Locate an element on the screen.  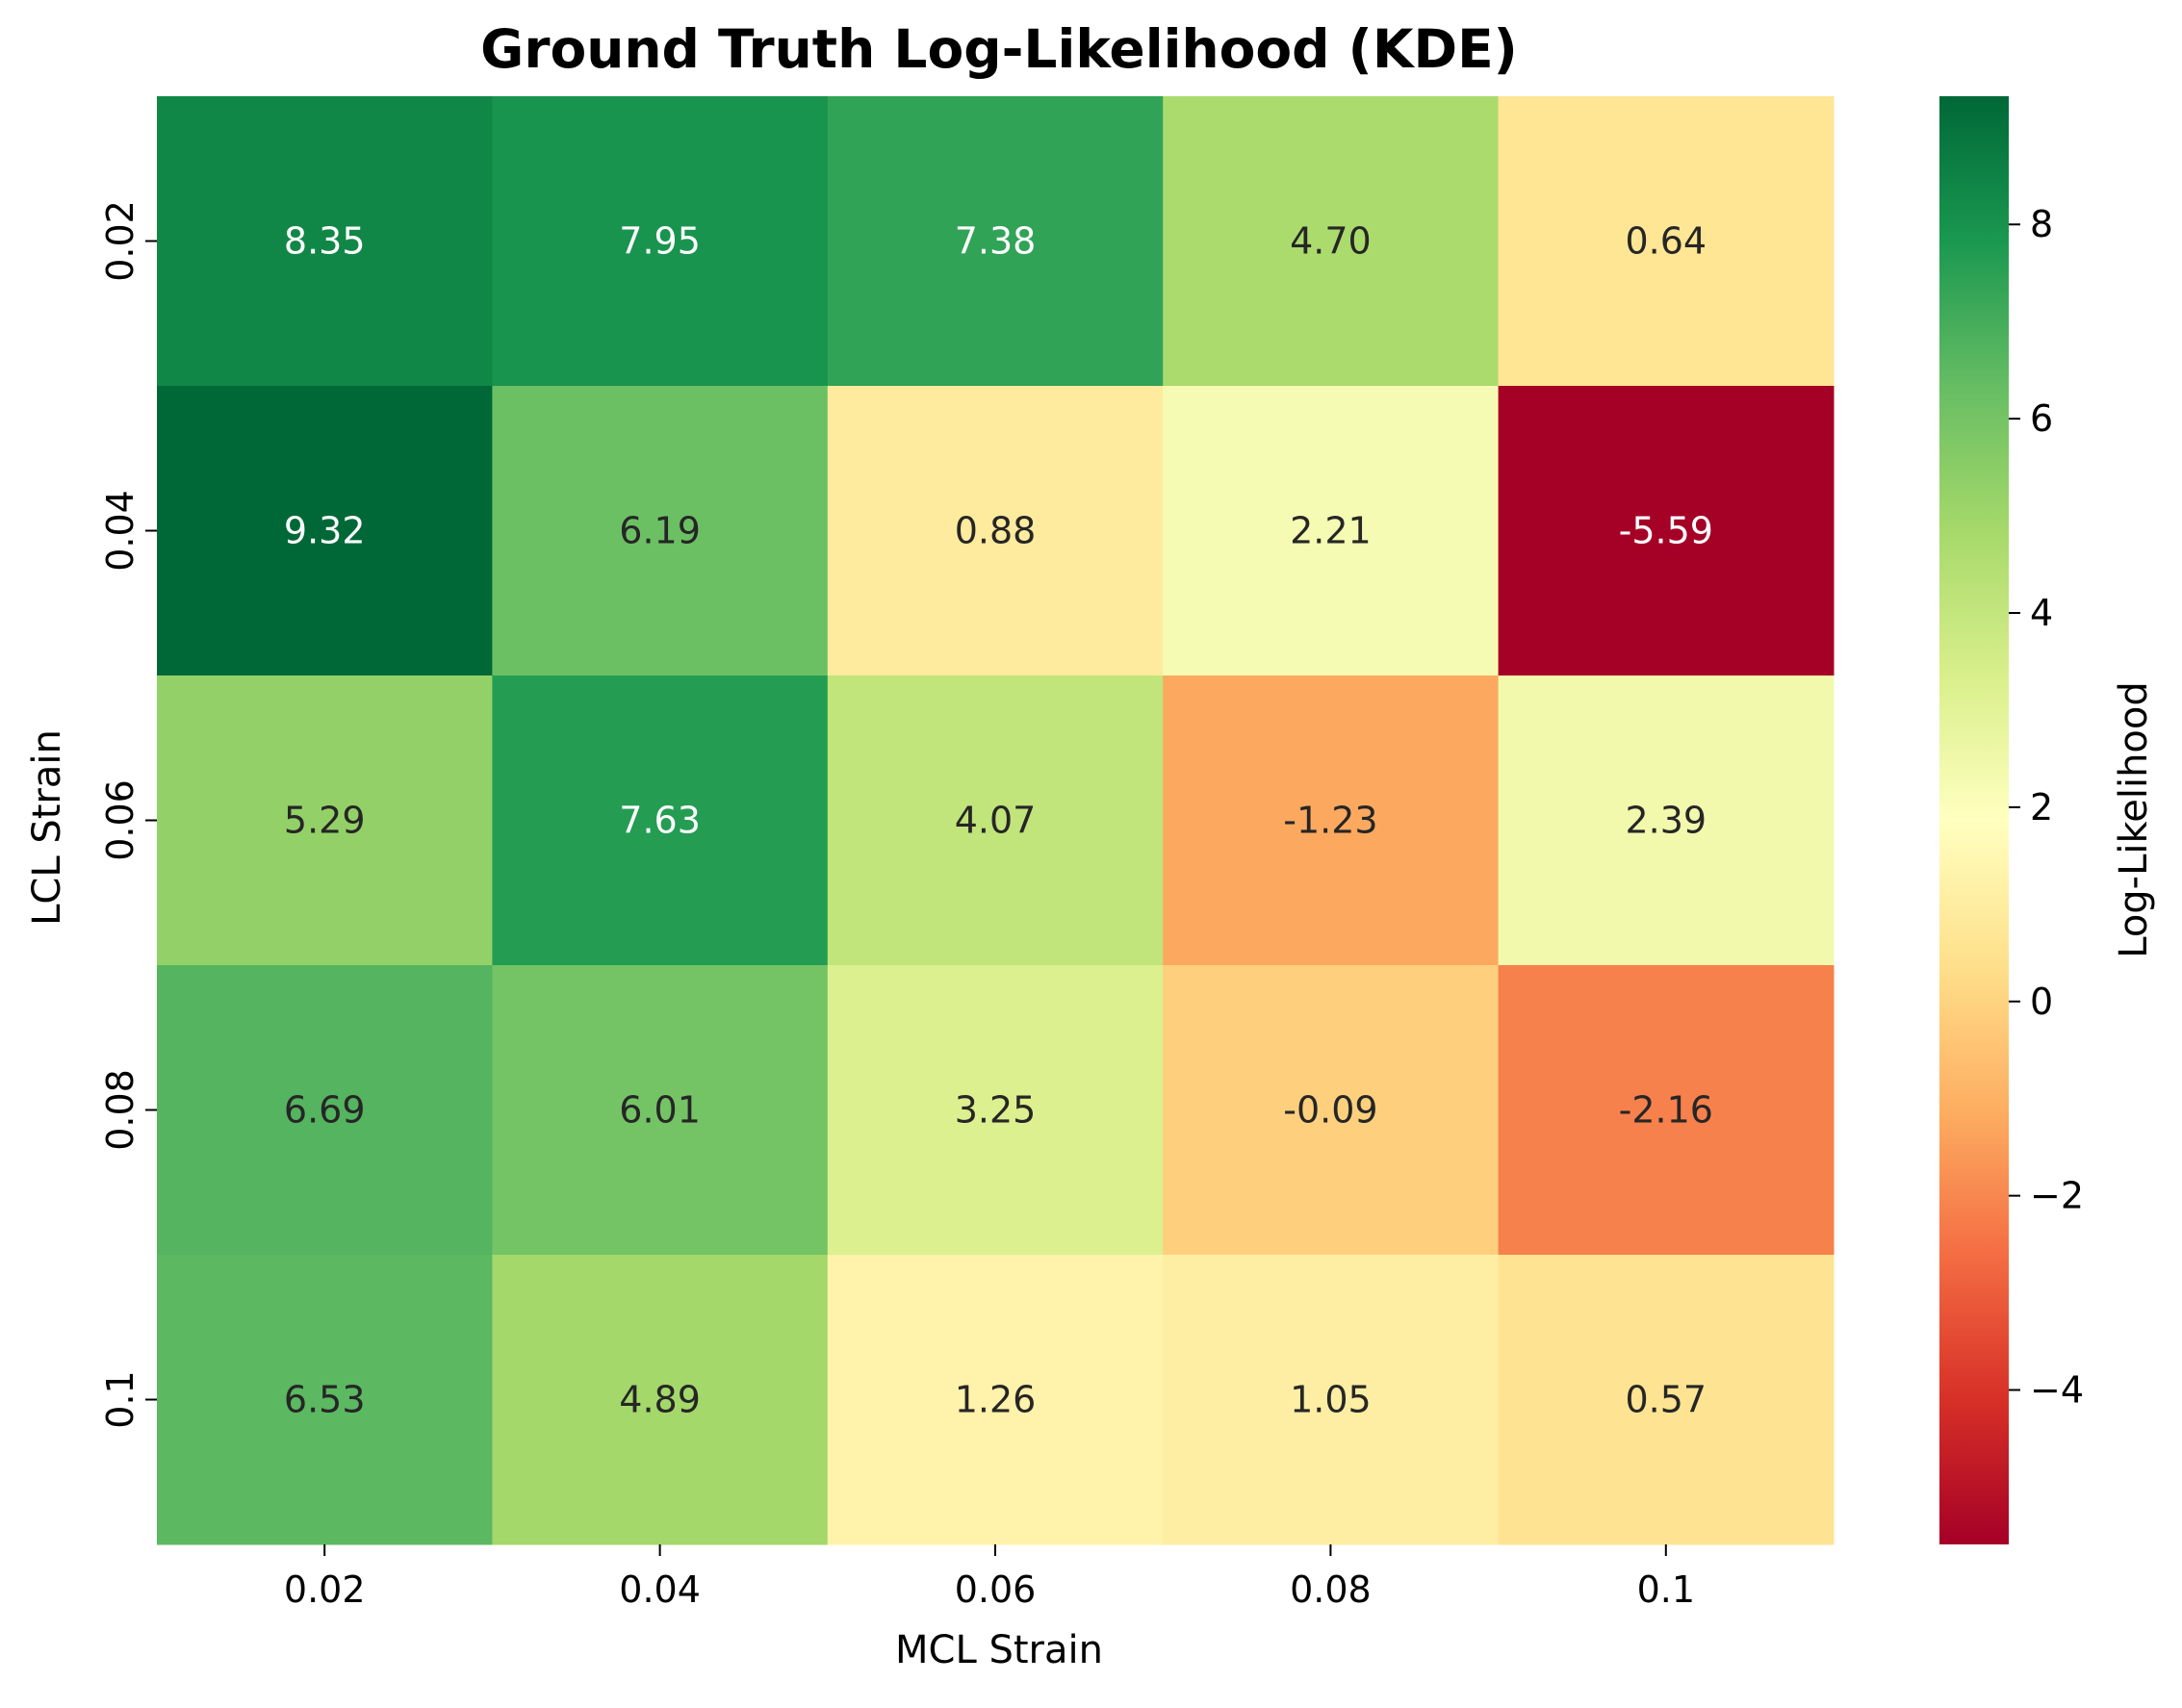
x-tick-label: 0.1 is located at coordinates (1666, 1589).